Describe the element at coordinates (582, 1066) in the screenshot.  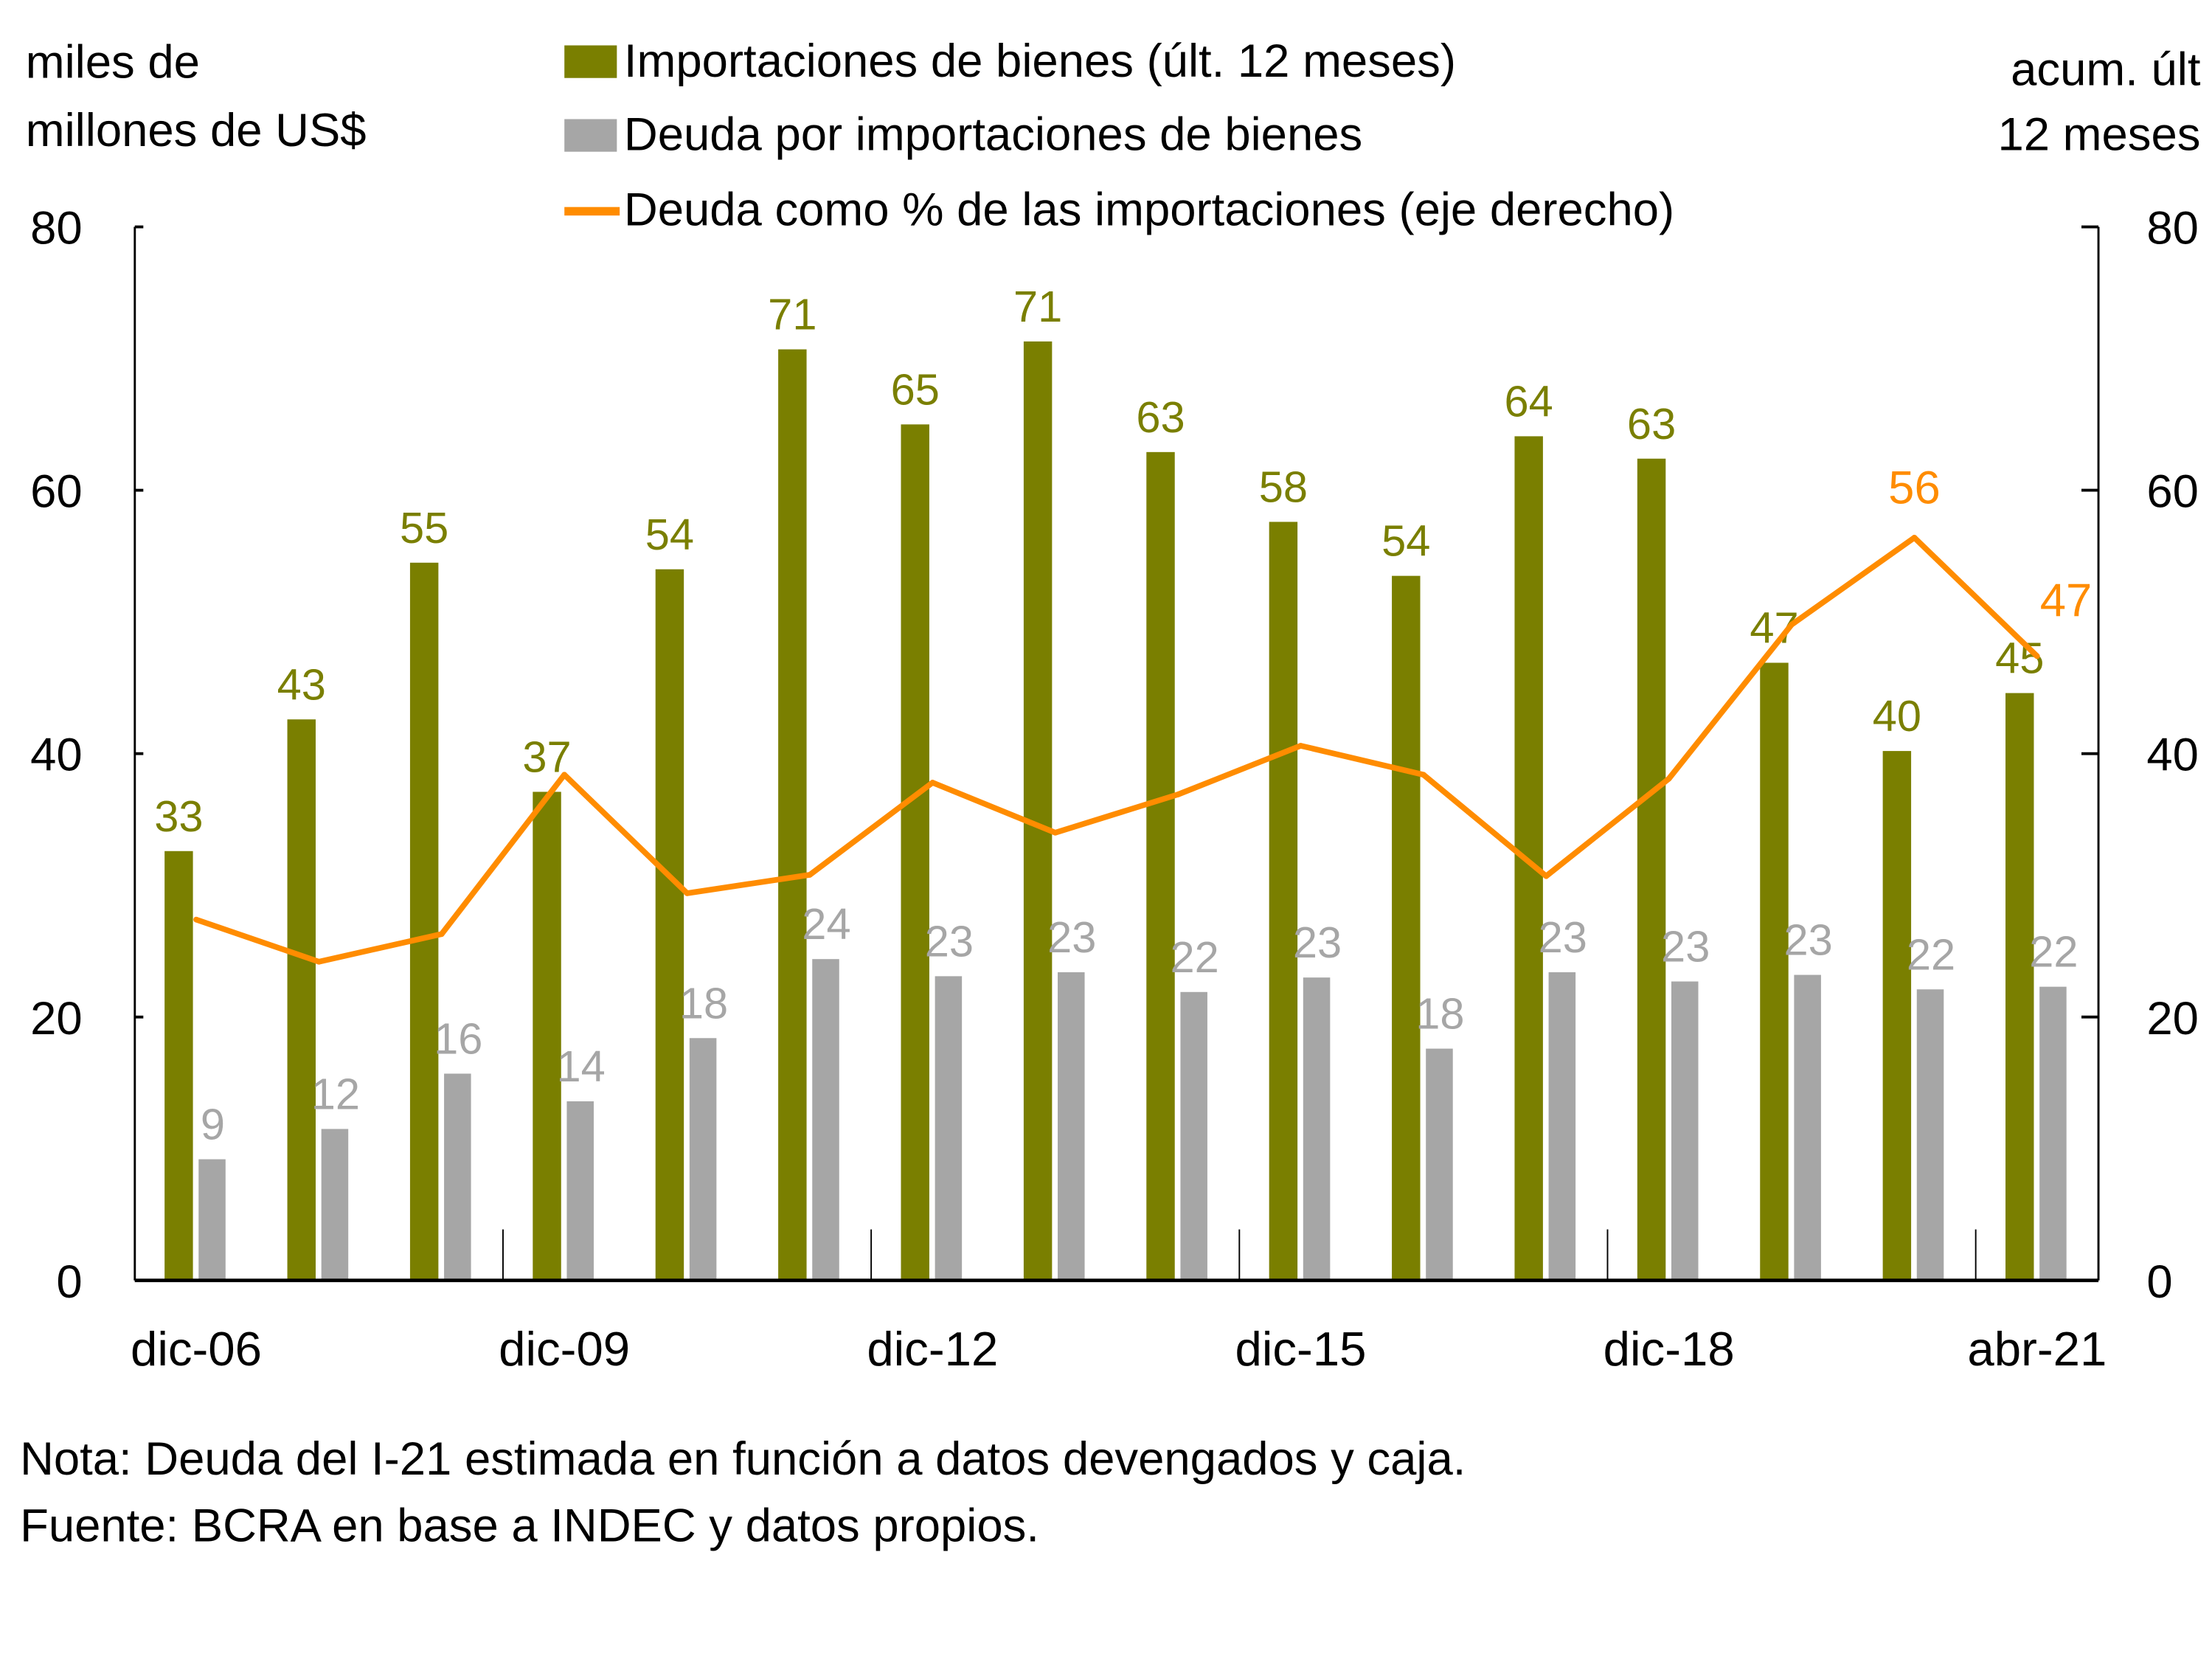
I see `data-label-debt: 14` at that location.